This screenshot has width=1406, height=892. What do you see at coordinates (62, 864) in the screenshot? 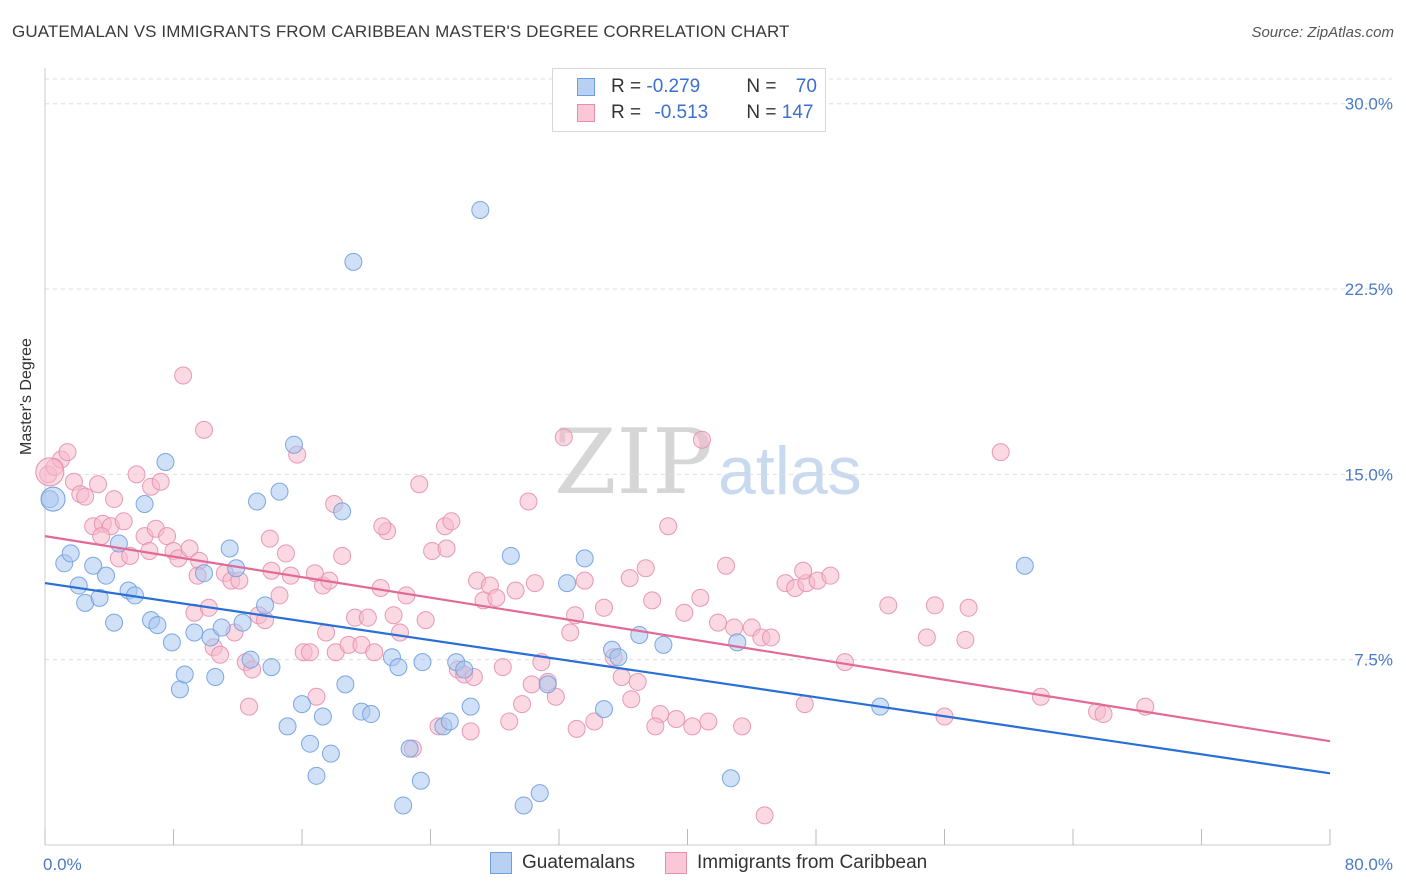
I see `x-tick-label: 0.0%` at bounding box center [62, 864].